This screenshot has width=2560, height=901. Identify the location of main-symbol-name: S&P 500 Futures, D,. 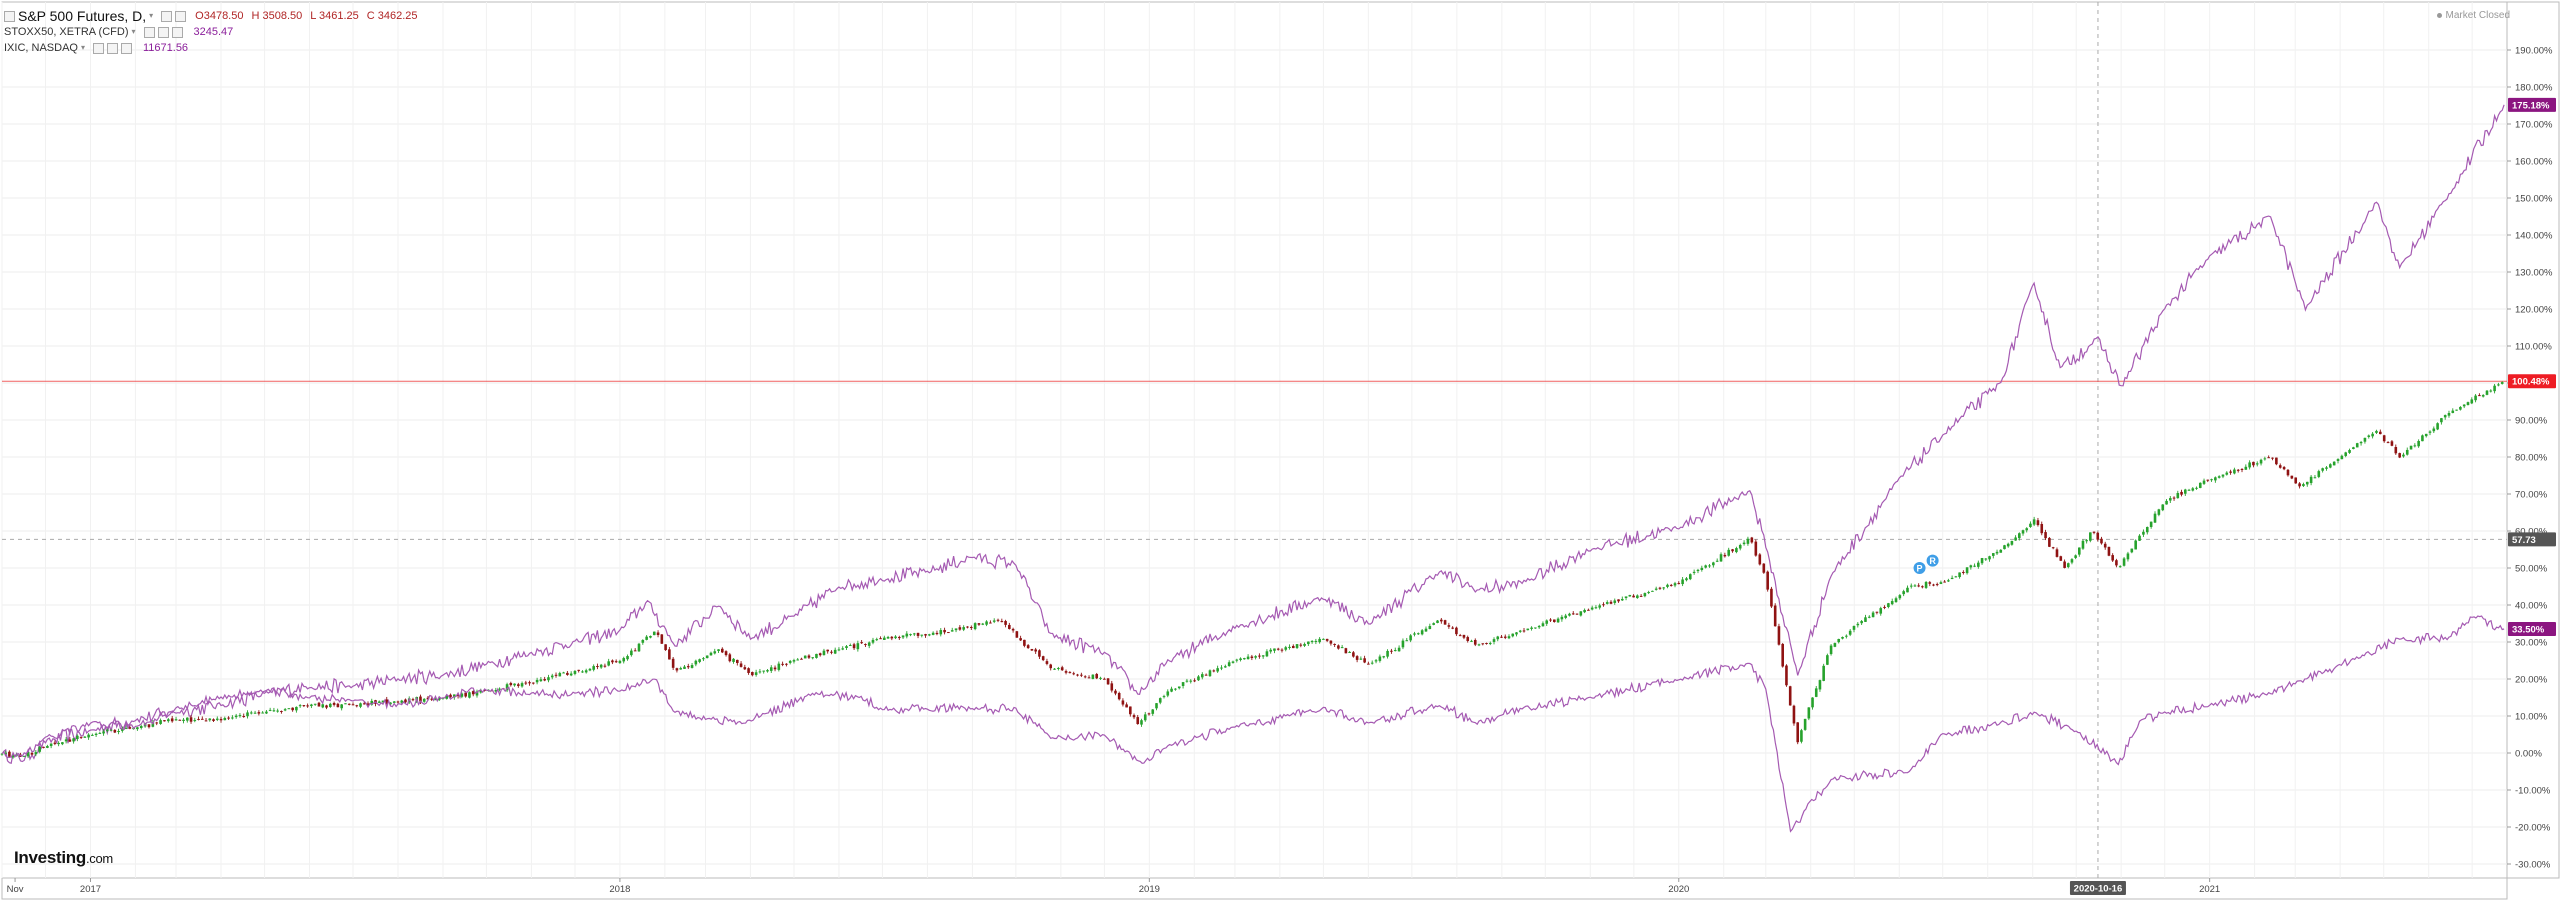
(82, 16).